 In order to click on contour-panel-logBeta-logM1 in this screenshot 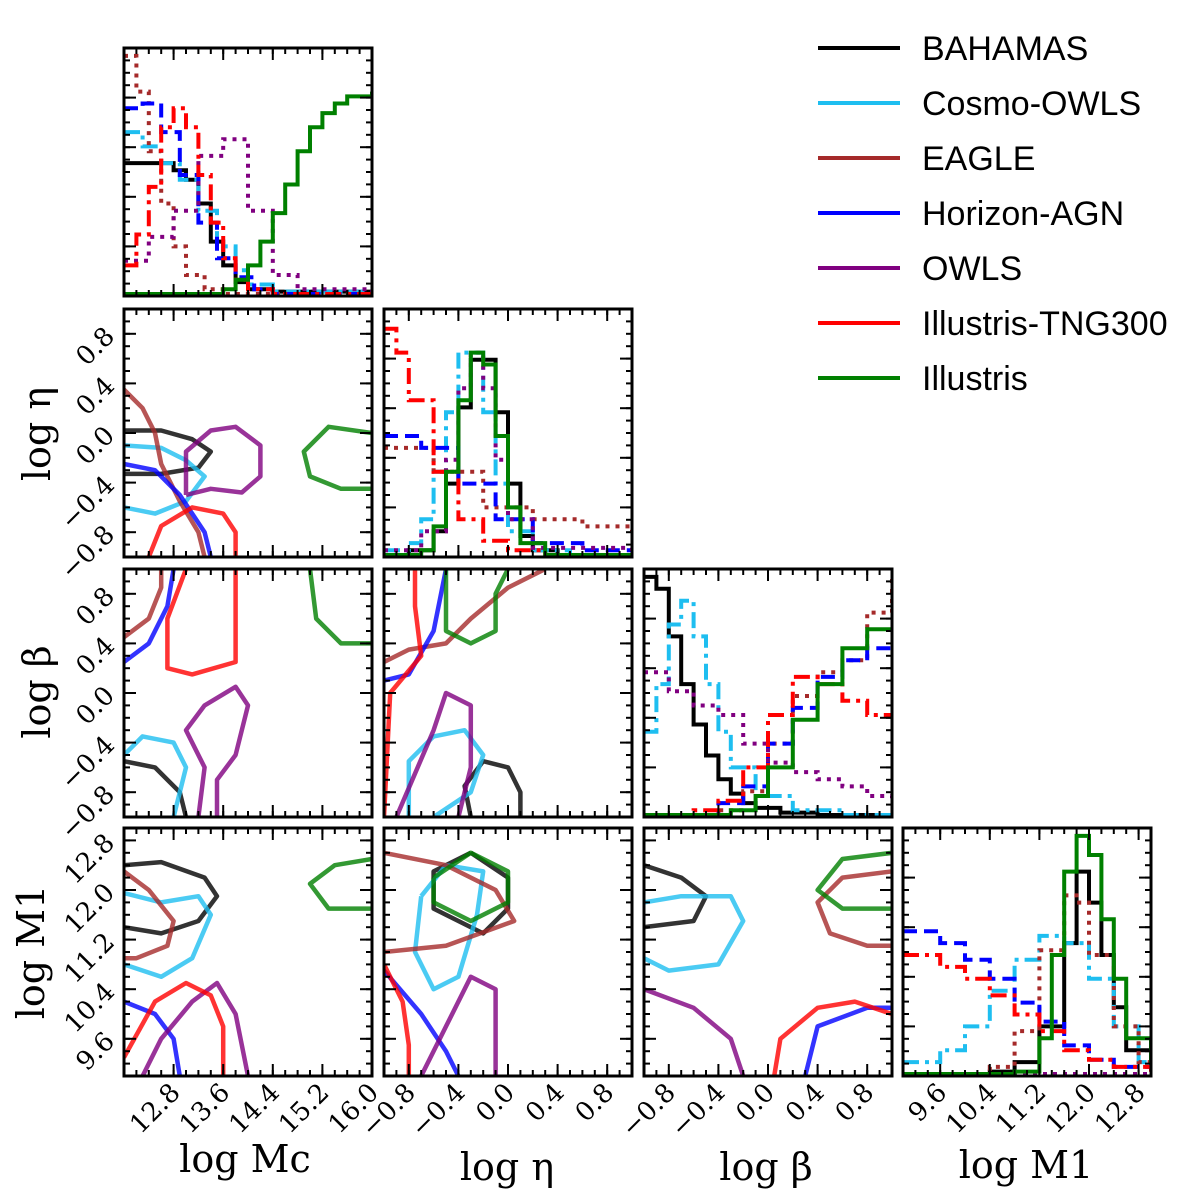, I will do `click(768, 952)`.